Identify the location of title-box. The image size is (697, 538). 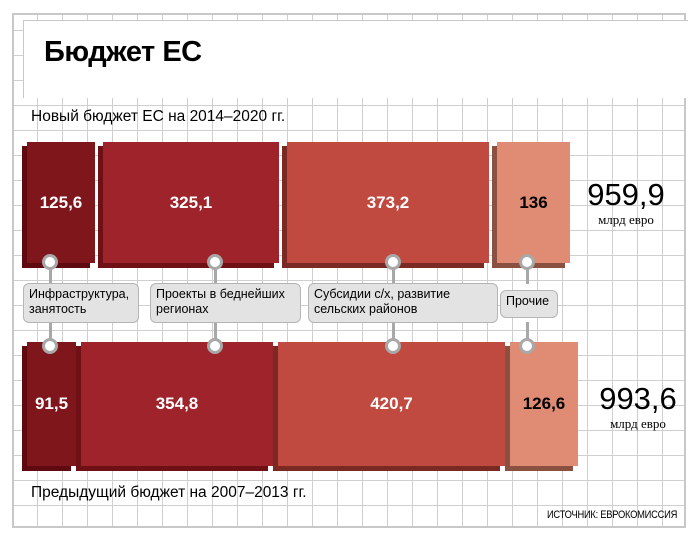
(355, 59).